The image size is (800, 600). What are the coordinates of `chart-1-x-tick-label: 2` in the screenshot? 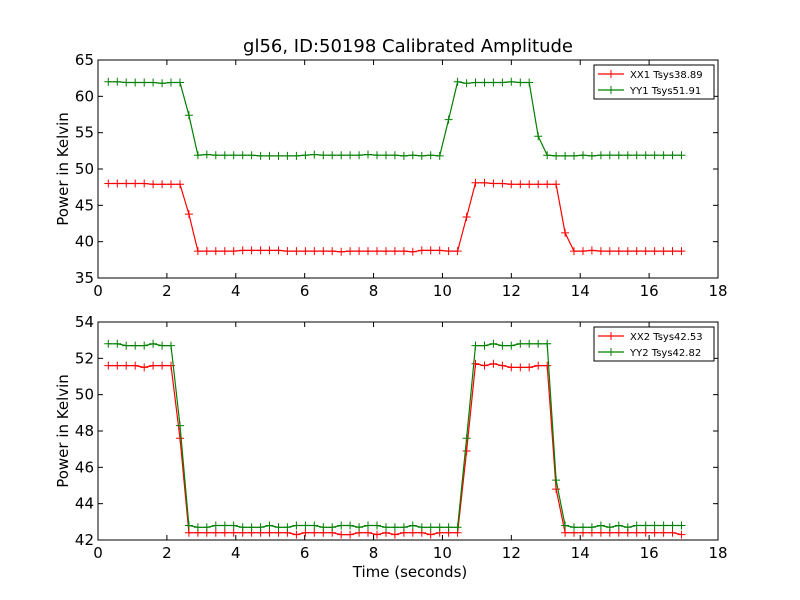 It's located at (167, 291).